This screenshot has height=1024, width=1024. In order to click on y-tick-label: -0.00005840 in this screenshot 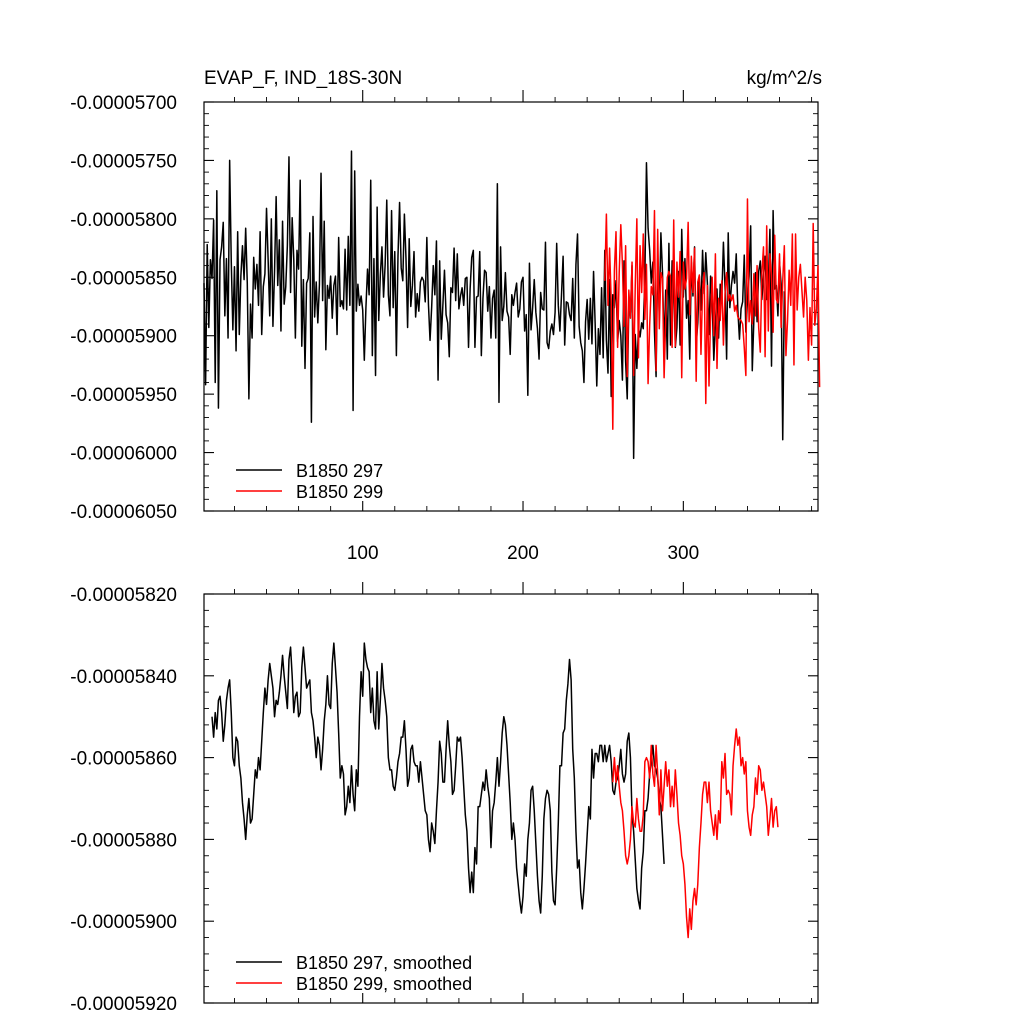, I will do `click(123, 677)`.